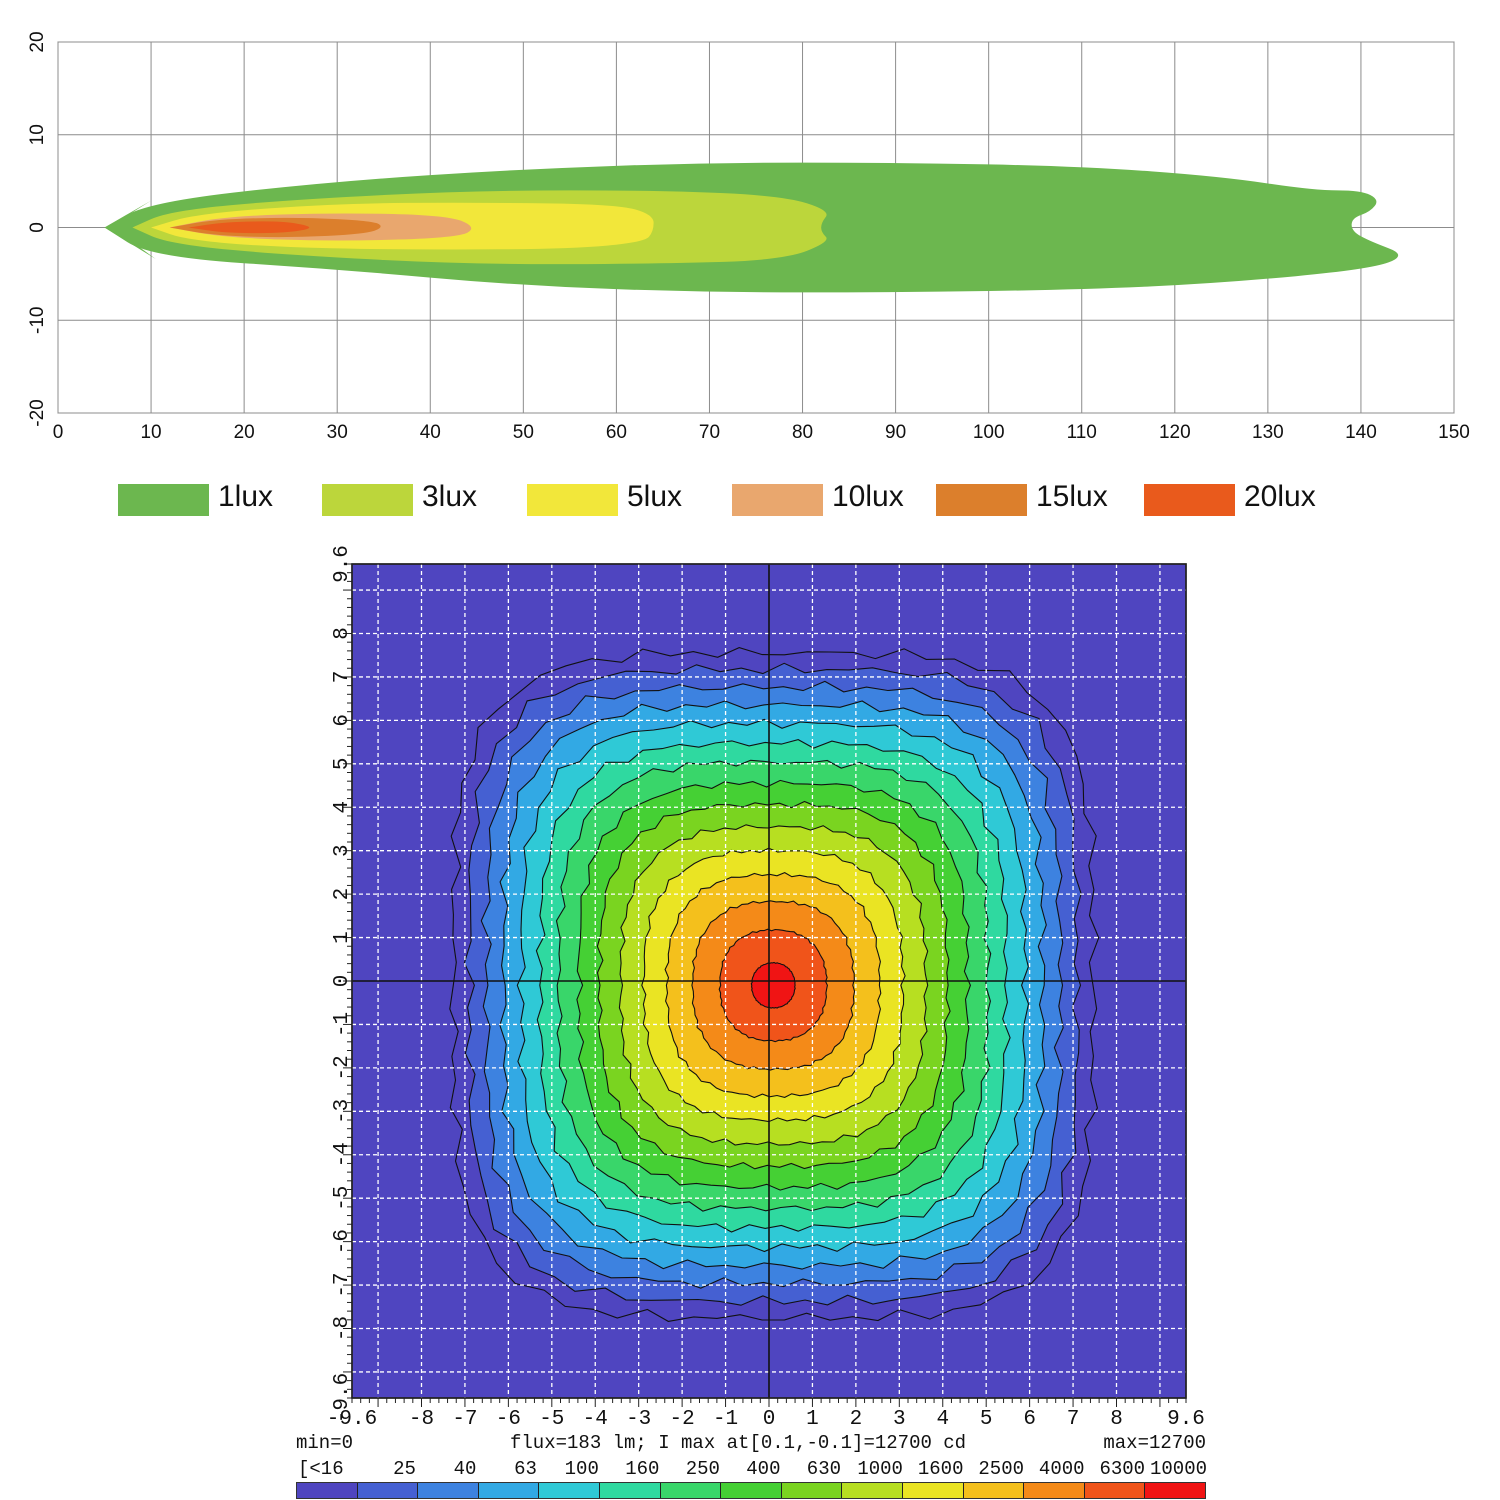 The image size is (1500, 1500). Describe the element at coordinates (769, 1419) in the screenshot. I see `heatmap-x-tick-label: 0` at that location.